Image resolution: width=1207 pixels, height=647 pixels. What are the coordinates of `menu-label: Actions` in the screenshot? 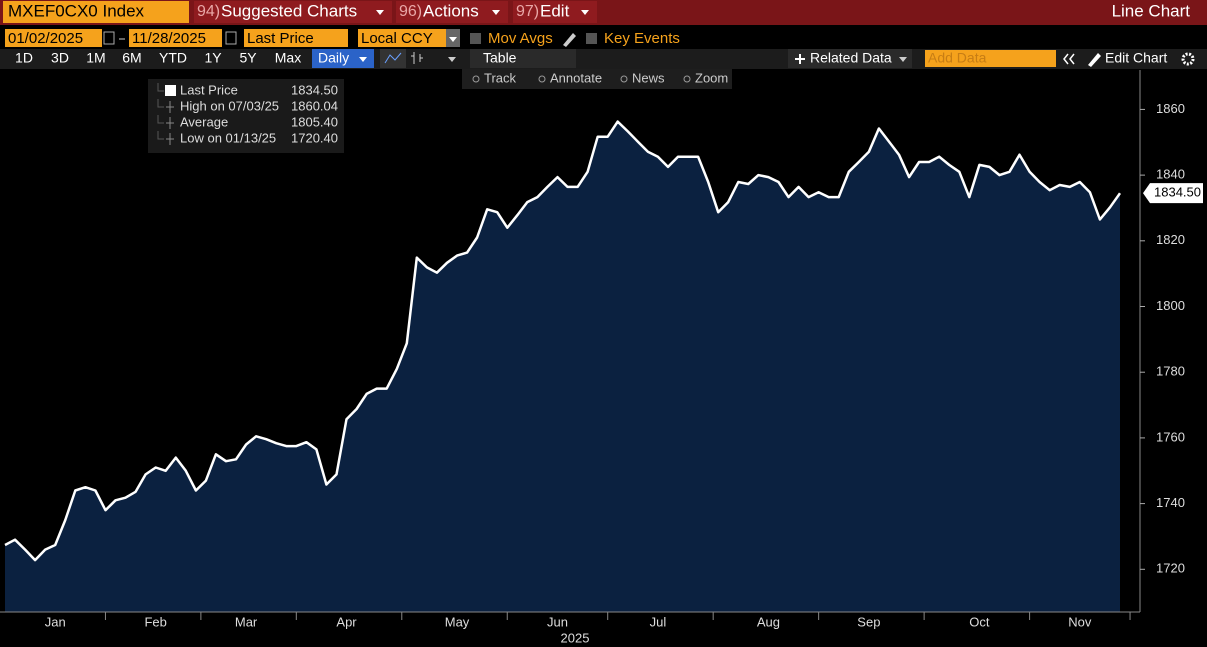 It's located at (451, 10).